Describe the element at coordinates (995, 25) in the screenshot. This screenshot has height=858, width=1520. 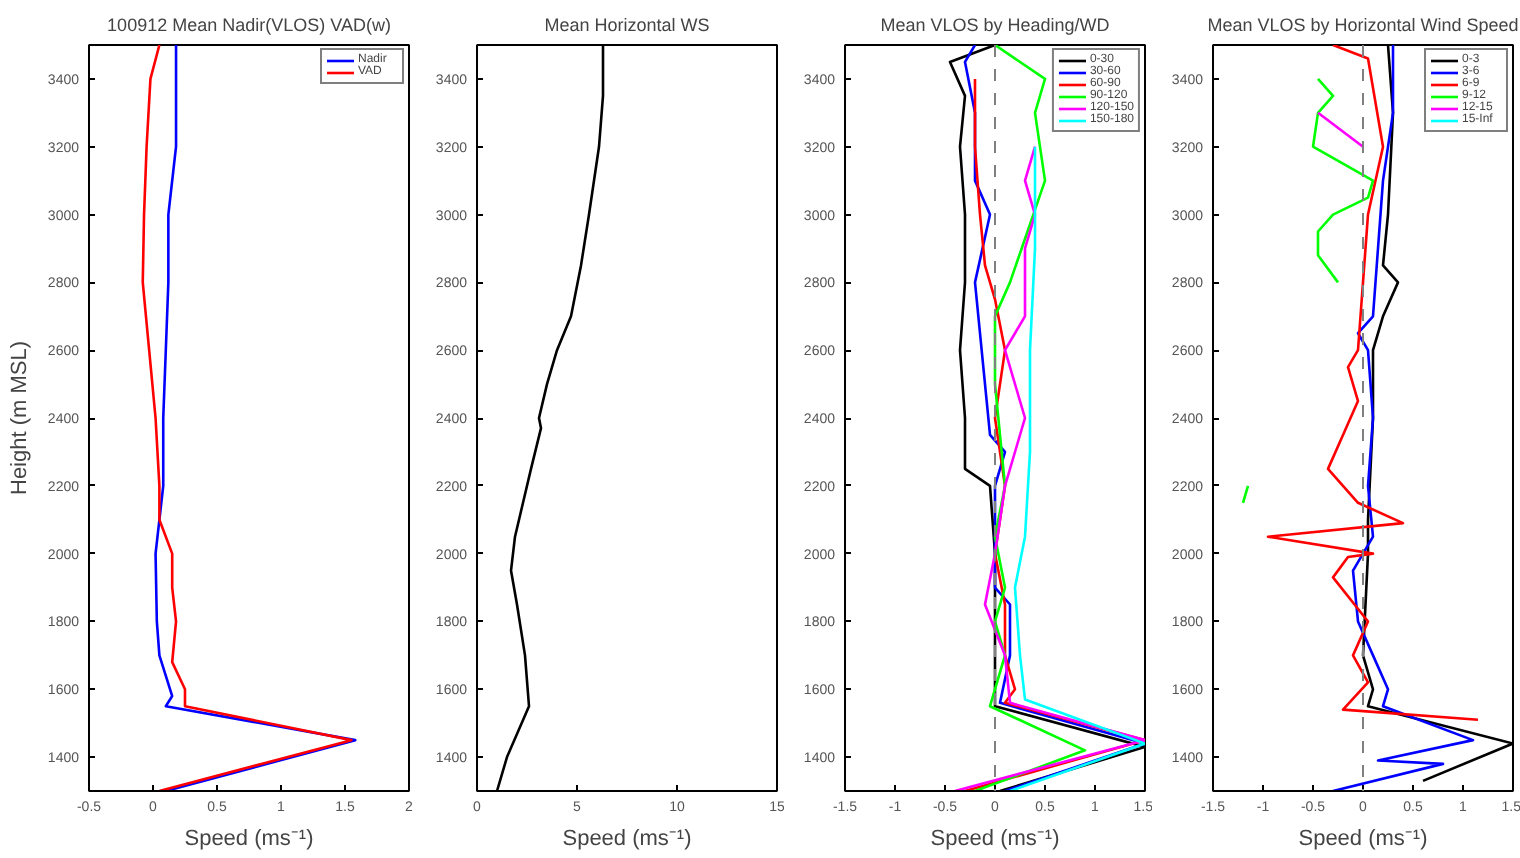
I see `chart-title: Mean VLOS by Heading/WD` at that location.